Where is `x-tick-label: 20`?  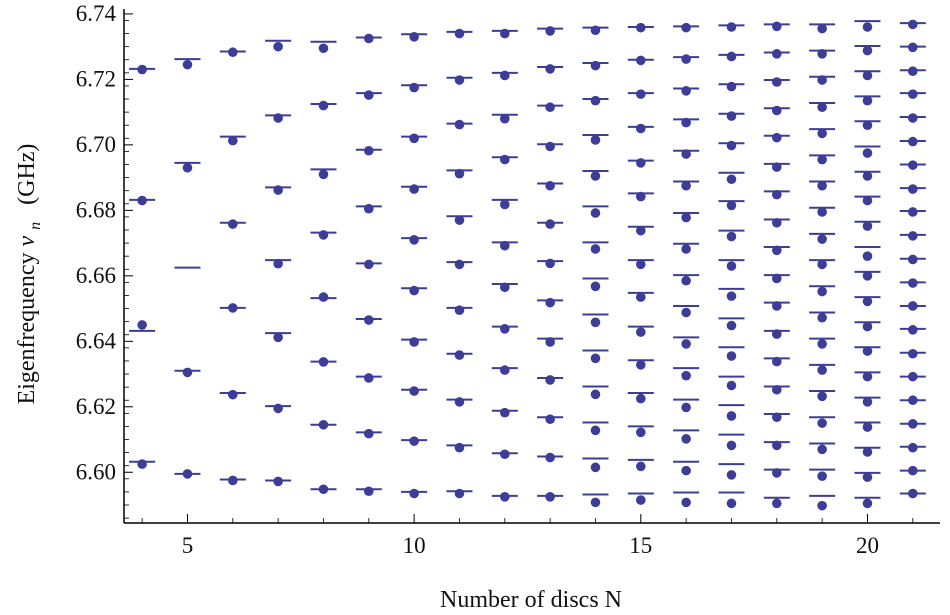
x-tick-label: 20 is located at coordinates (867, 545).